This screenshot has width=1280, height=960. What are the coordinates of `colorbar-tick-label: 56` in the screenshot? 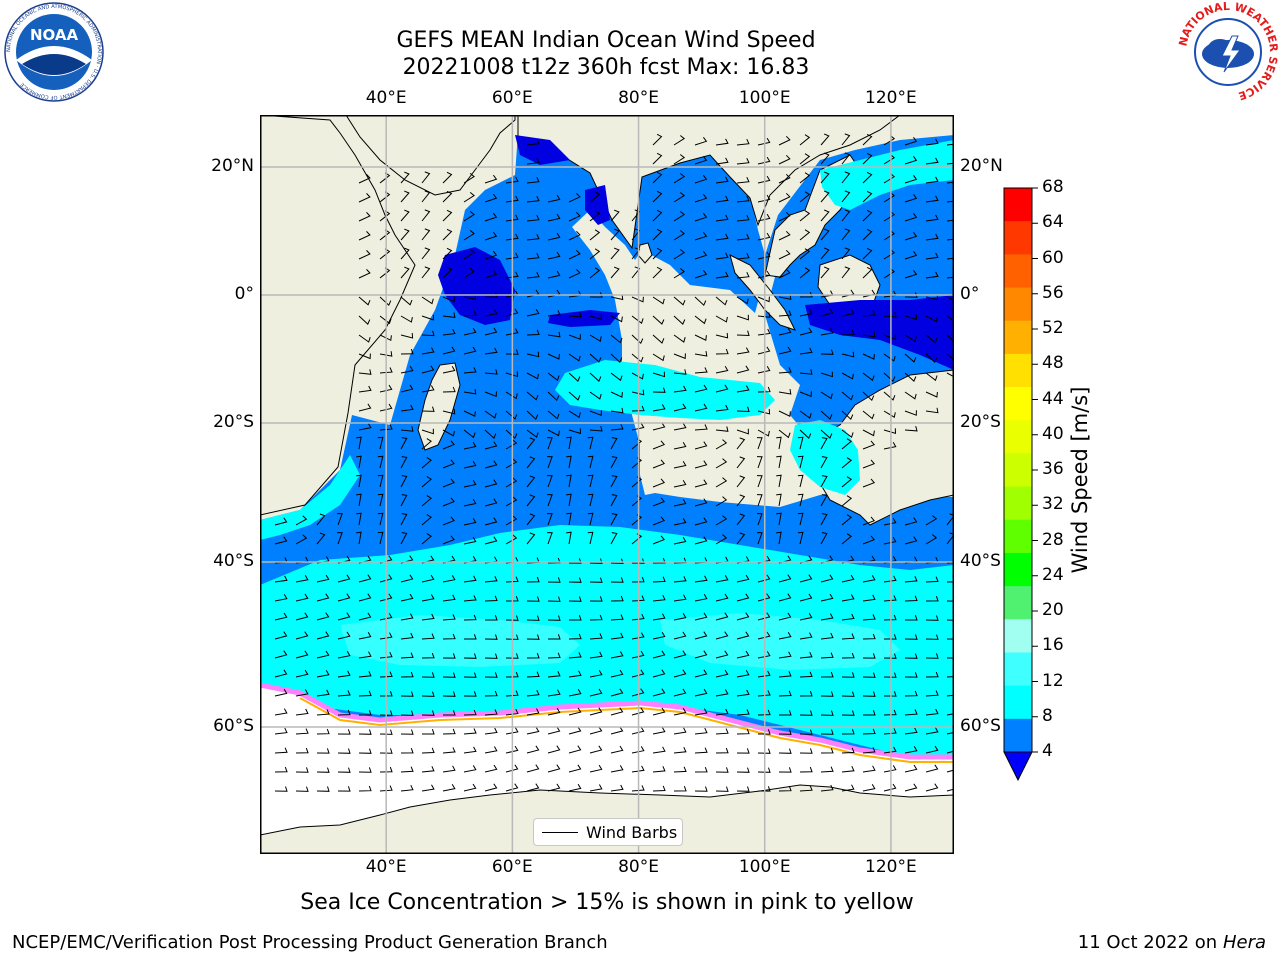 It's located at (1053, 292).